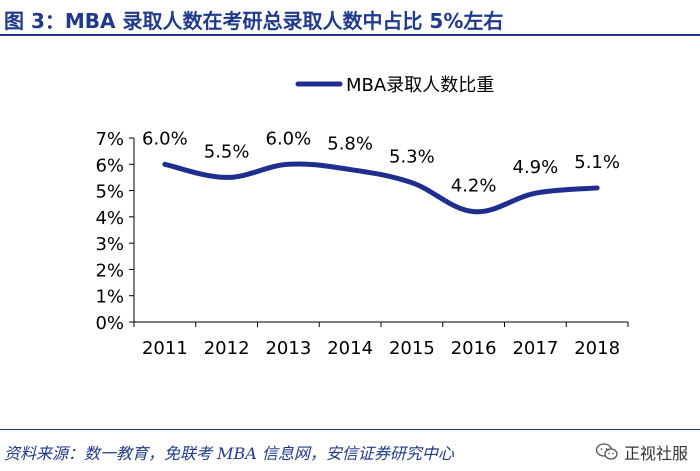 This screenshot has width=700, height=471. I want to click on series-line-mba-ratio, so click(381, 188).